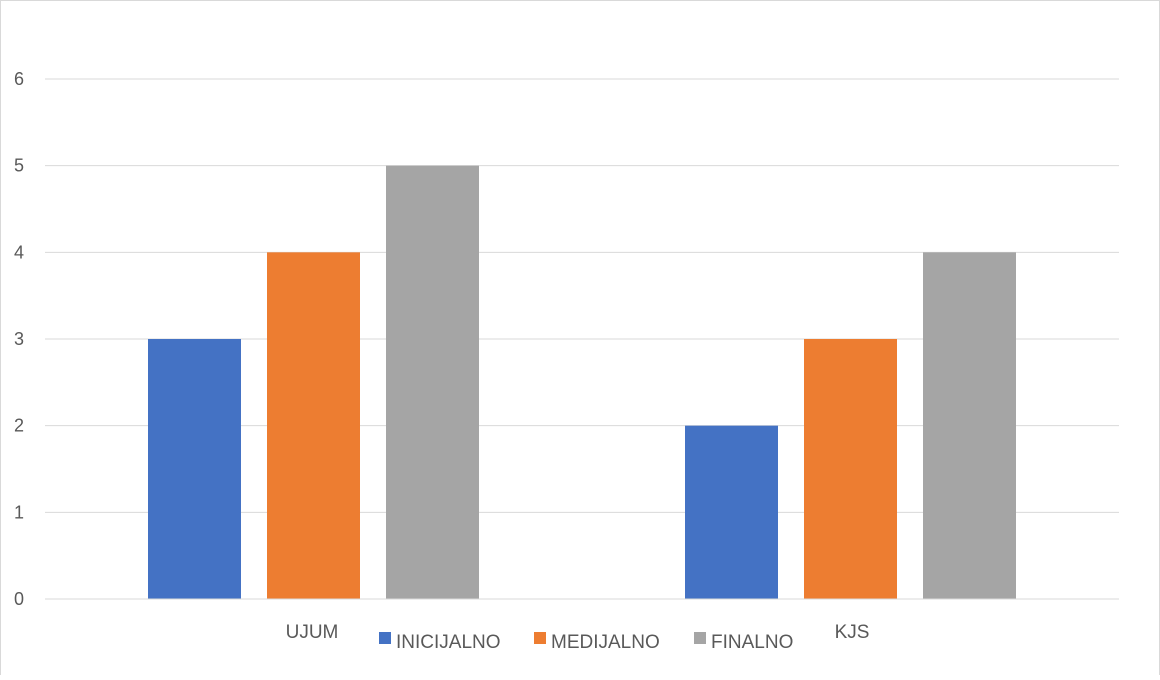  I want to click on bar-medijalno-ujum, so click(313, 426).